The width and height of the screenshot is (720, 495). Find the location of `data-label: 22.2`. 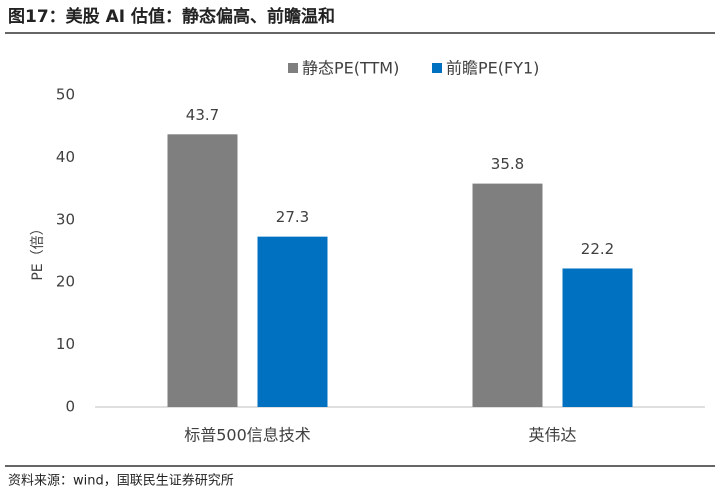

data-label: 22.2 is located at coordinates (597, 249).